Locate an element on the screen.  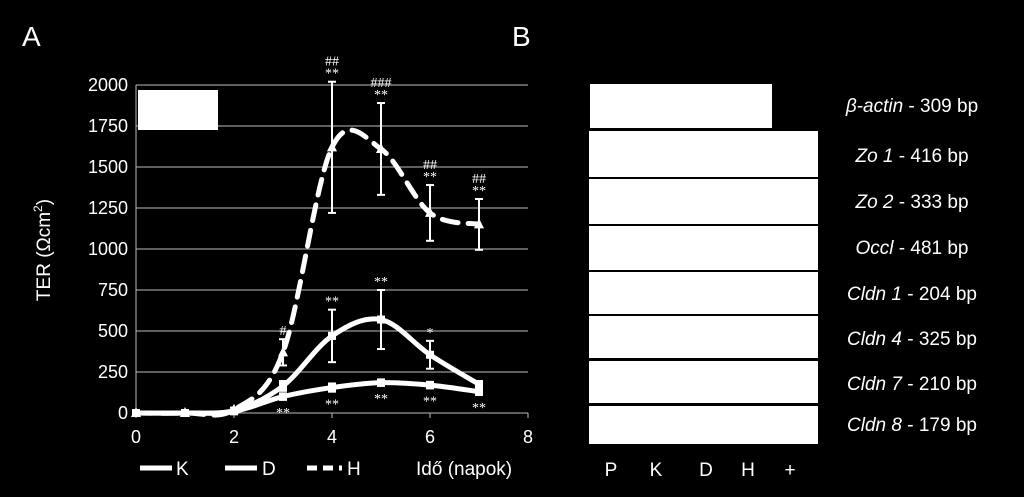
gene-label-1: Zo 1 - 416 bp is located at coordinates (911, 156).